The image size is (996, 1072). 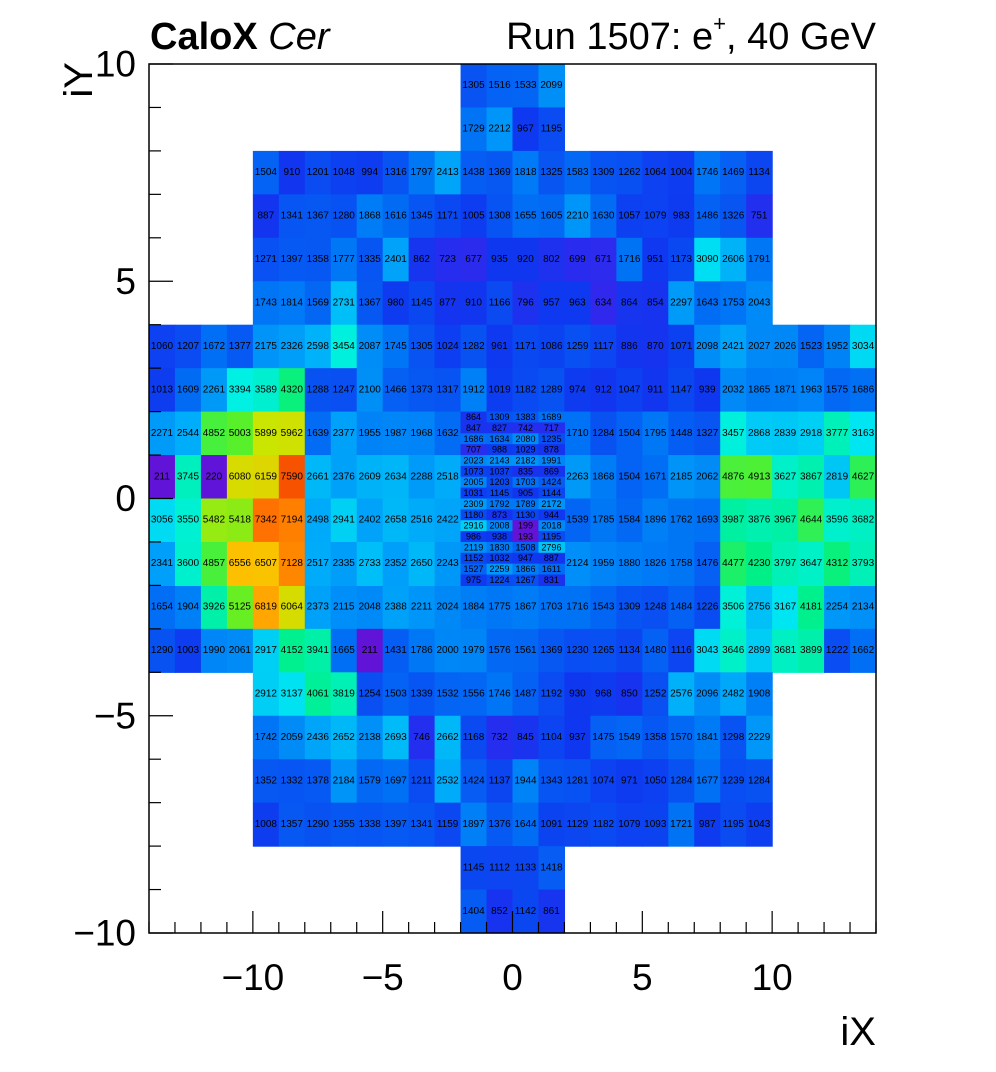 What do you see at coordinates (577, 216) in the screenshot?
I see `cell-value-label: 2210` at bounding box center [577, 216].